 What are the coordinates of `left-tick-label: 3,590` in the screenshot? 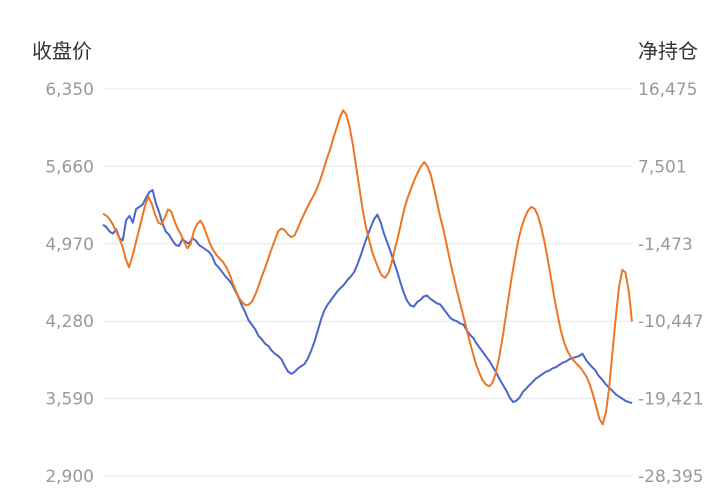 It's located at (69, 400).